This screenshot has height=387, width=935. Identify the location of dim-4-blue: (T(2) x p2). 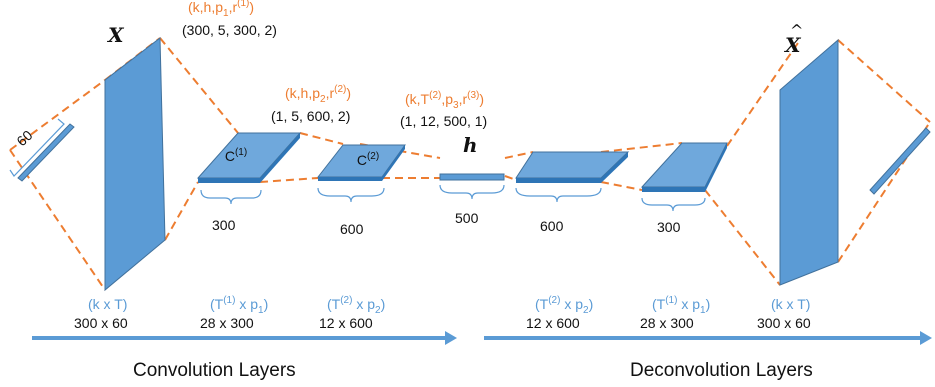
(564, 305).